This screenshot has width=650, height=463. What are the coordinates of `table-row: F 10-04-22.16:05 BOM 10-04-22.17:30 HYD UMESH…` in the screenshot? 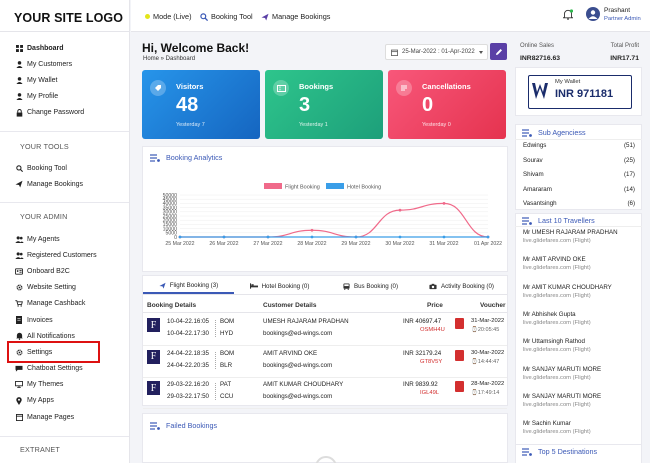 It's located at (325, 330).